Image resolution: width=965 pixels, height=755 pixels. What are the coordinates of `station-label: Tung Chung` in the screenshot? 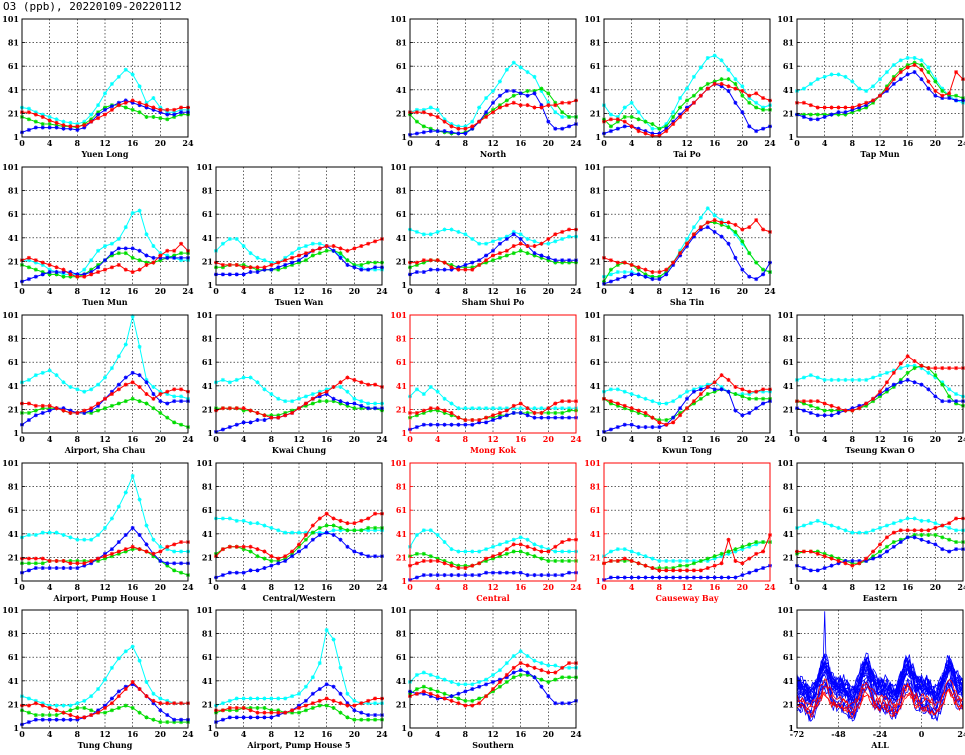 It's located at (105, 745).